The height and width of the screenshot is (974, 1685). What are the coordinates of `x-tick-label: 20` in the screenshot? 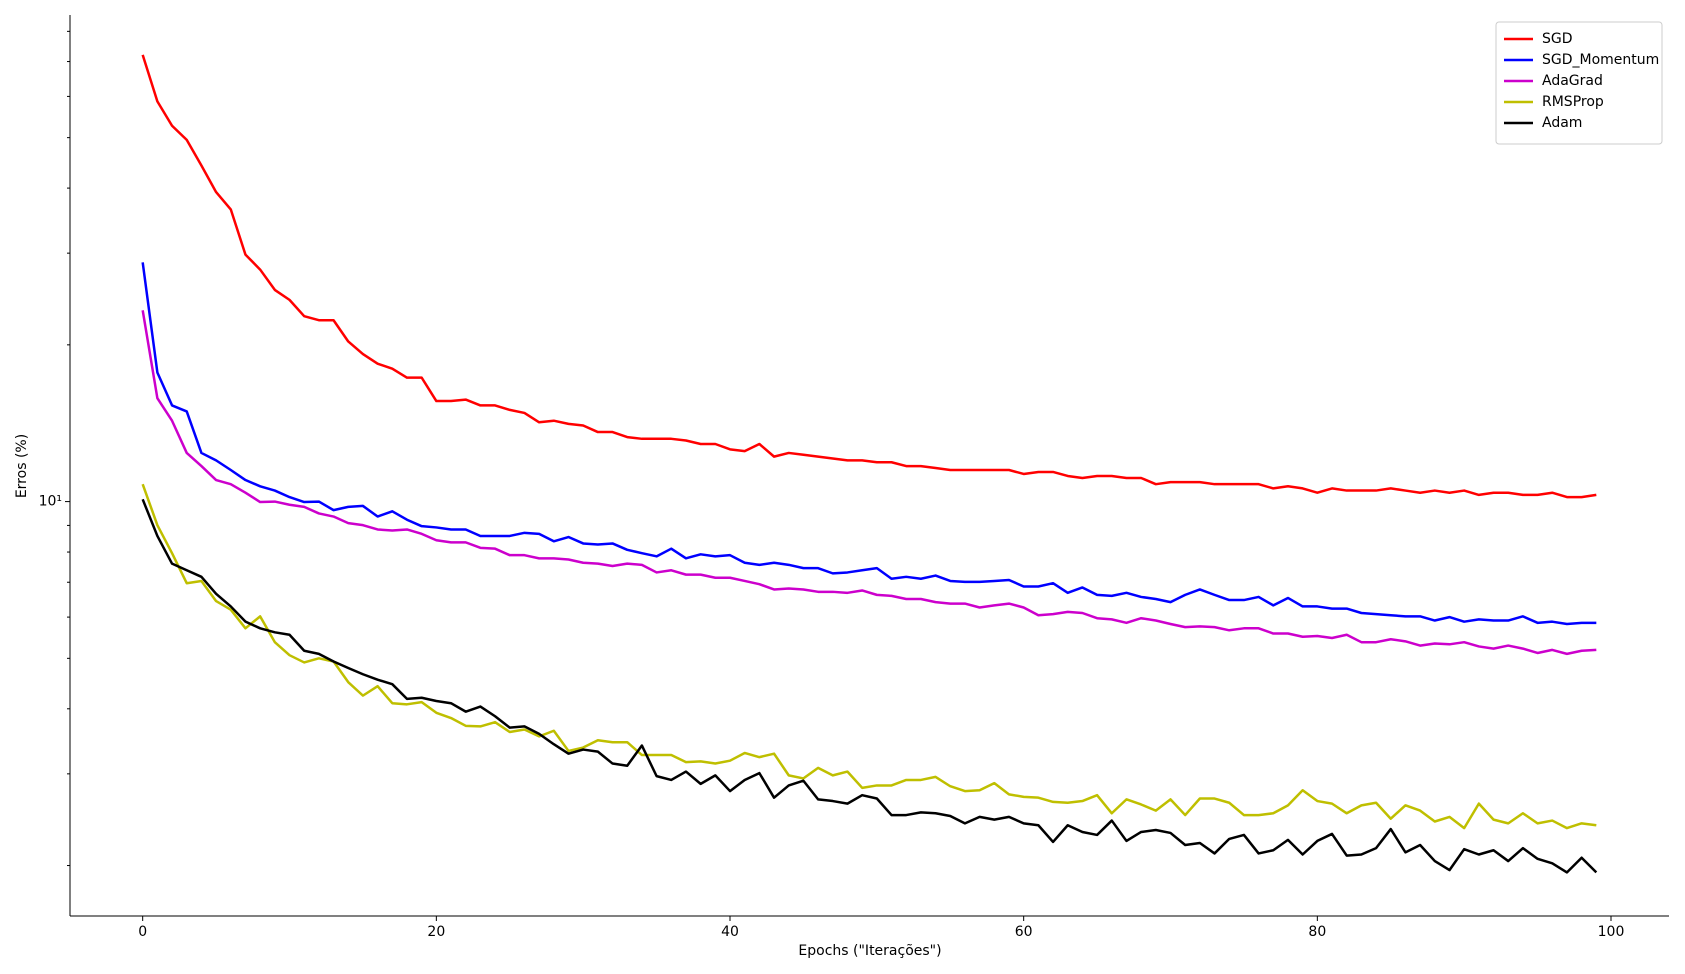 It's located at (436, 932).